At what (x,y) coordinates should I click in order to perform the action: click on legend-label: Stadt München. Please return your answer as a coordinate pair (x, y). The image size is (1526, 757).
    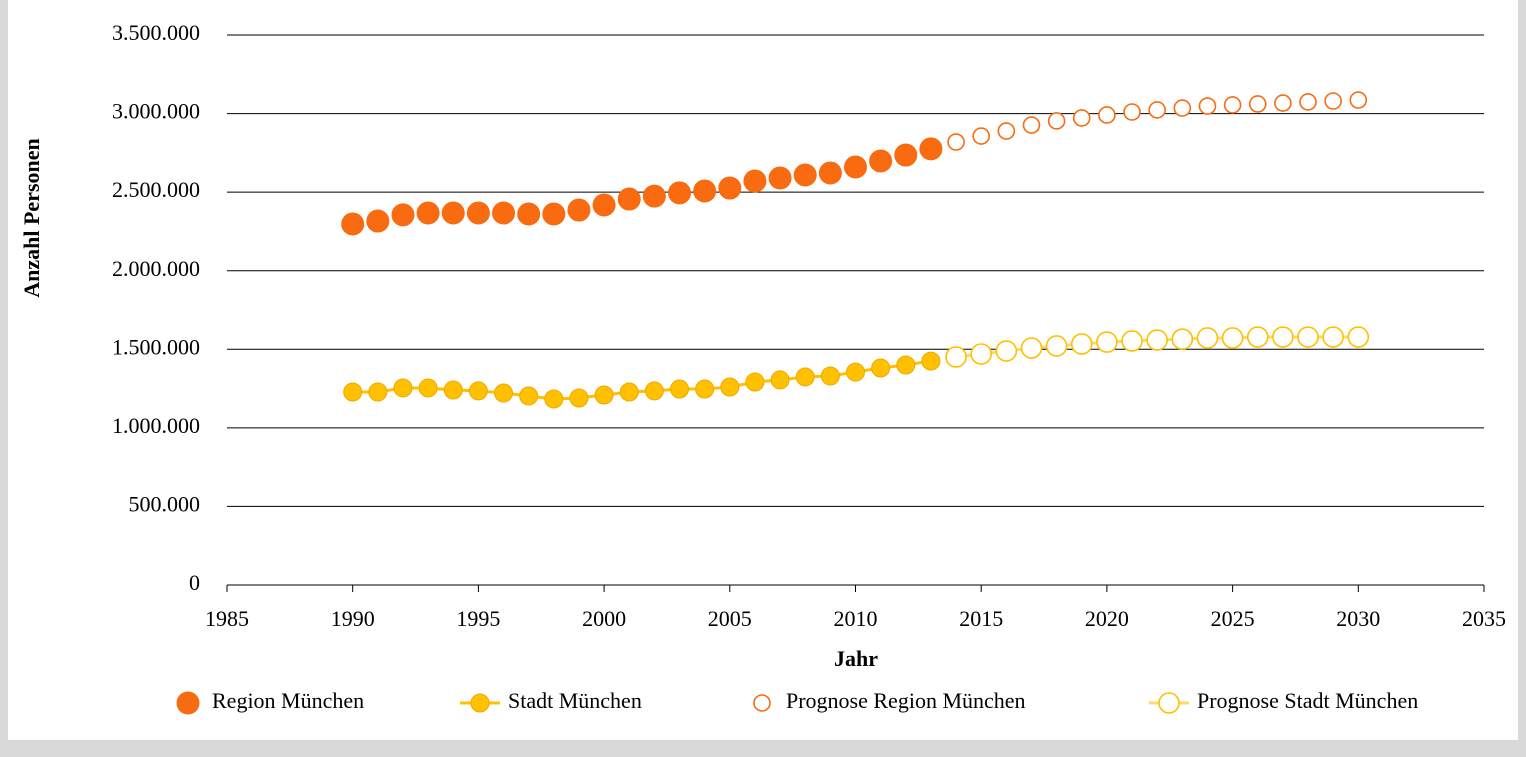
    Looking at the image, I should click on (575, 700).